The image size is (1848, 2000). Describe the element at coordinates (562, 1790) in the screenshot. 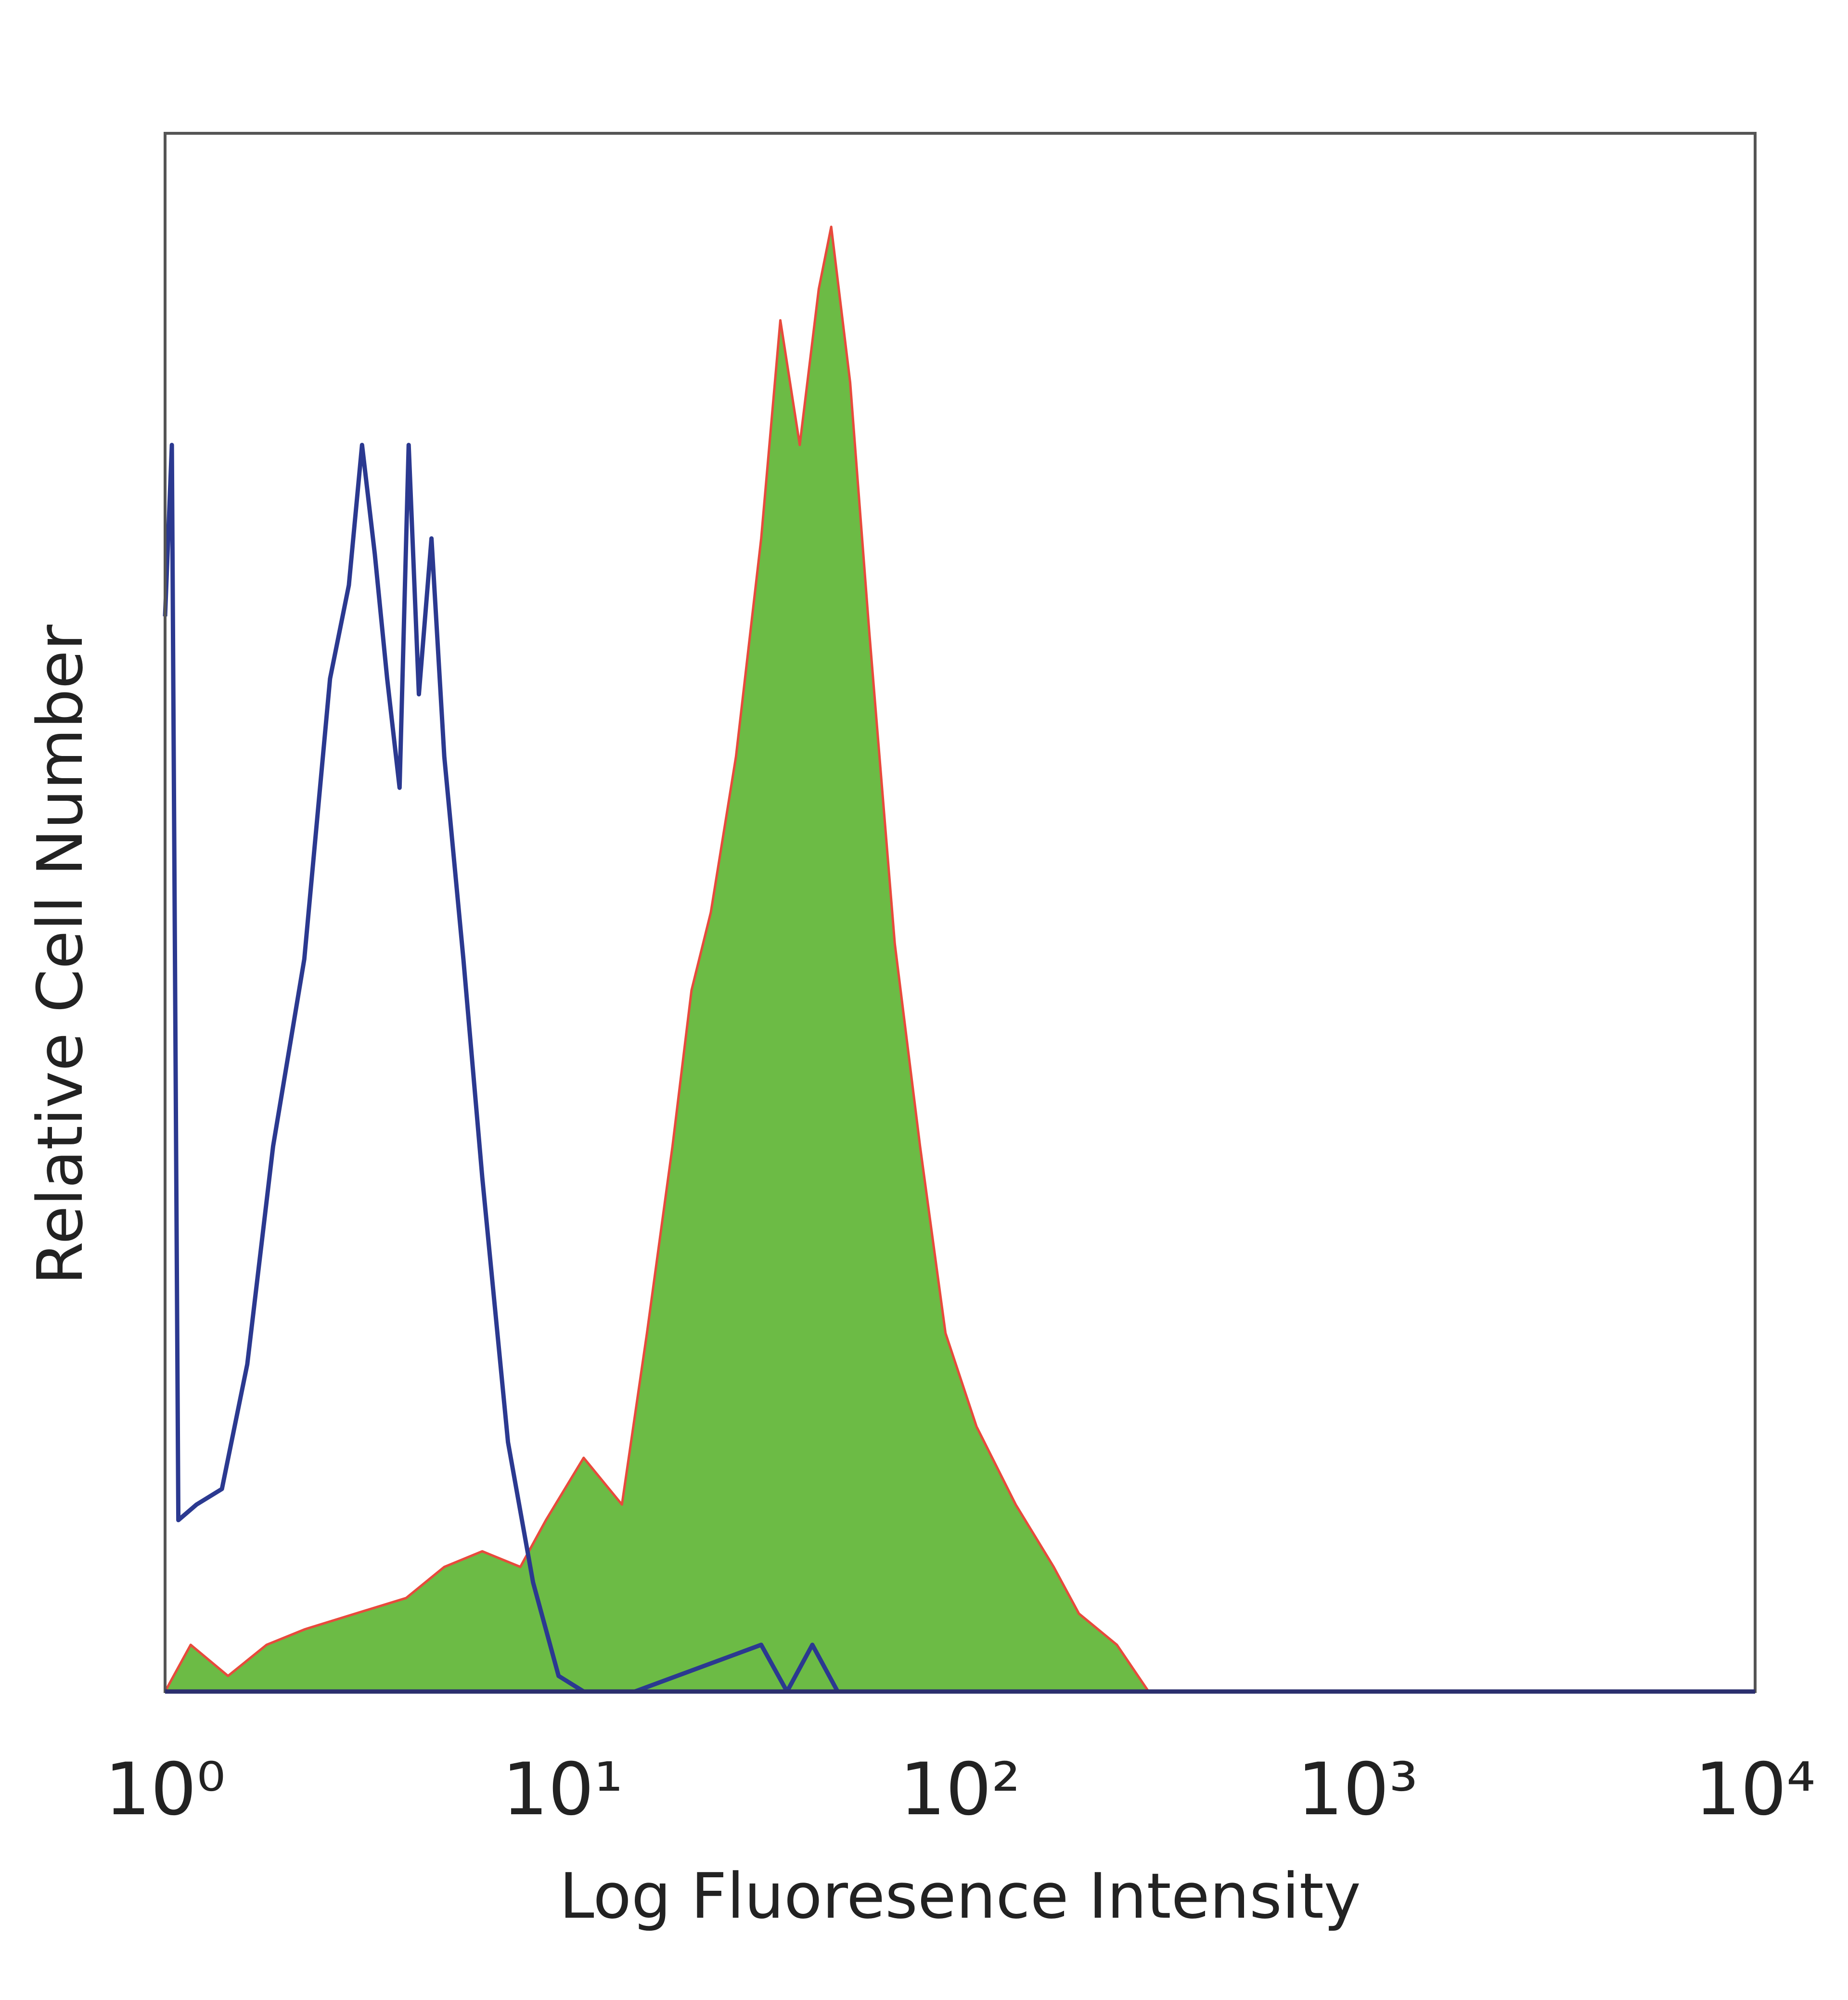

I see `x-tick-label: 10¹` at that location.